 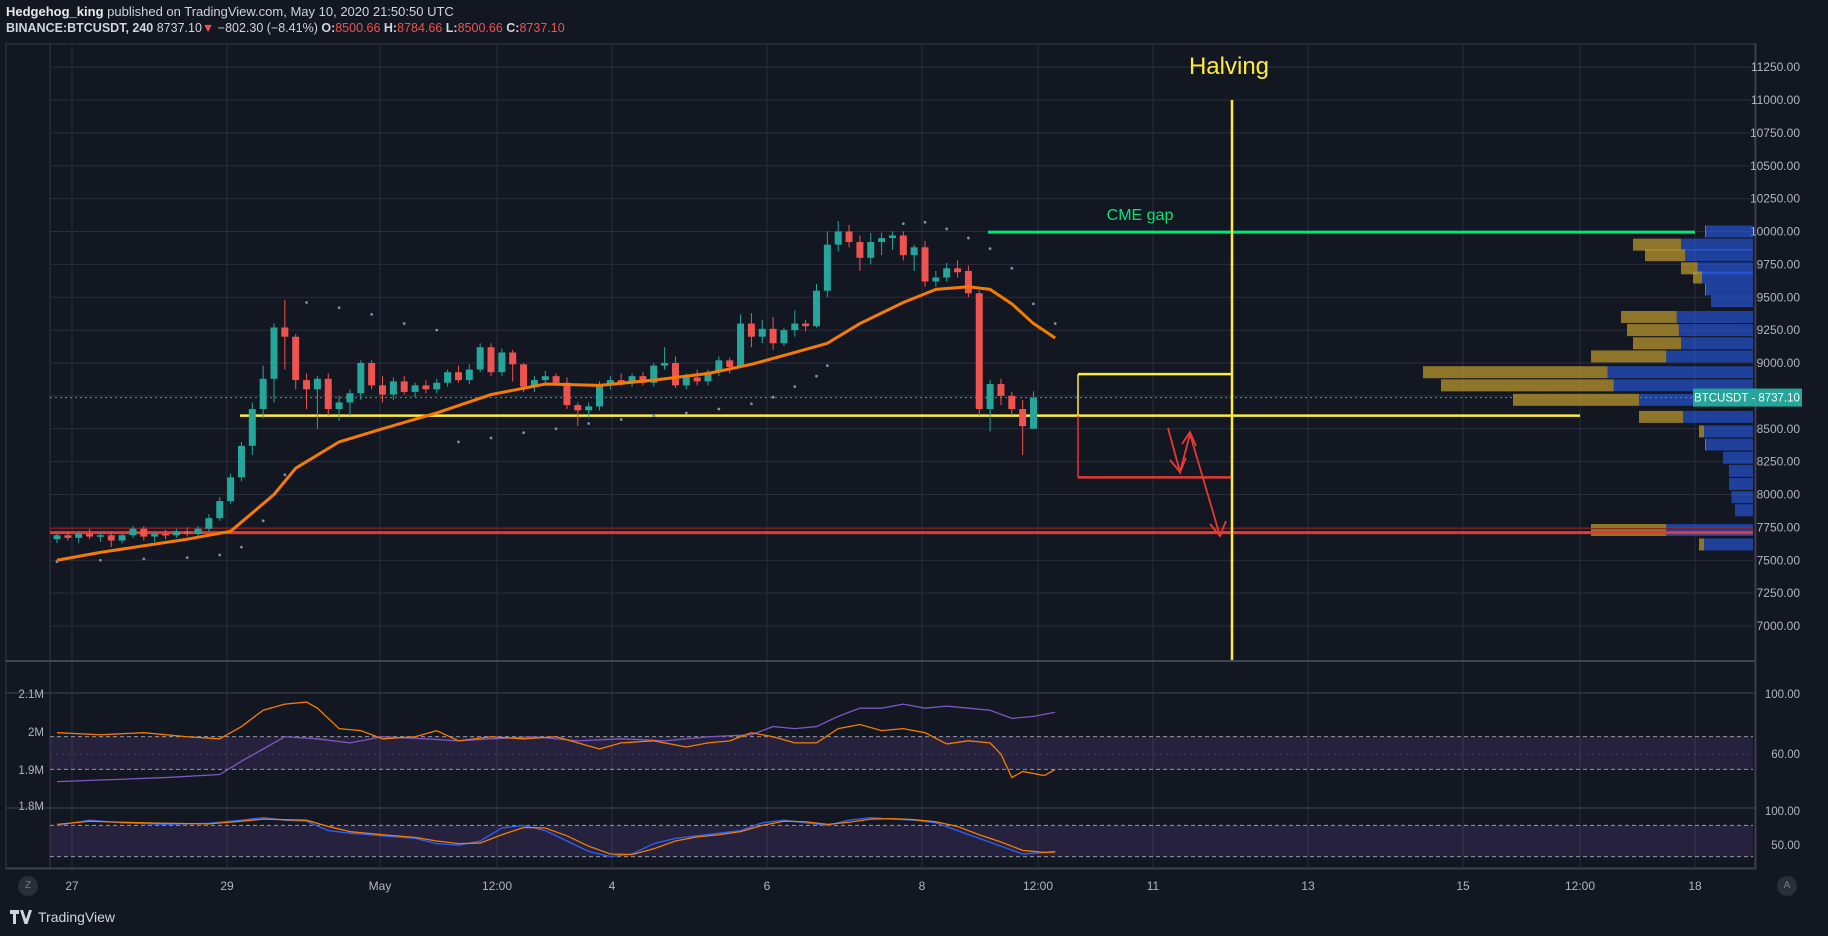 What do you see at coordinates (55, 11) in the screenshot?
I see `author-name: Hedgehog_king` at bounding box center [55, 11].